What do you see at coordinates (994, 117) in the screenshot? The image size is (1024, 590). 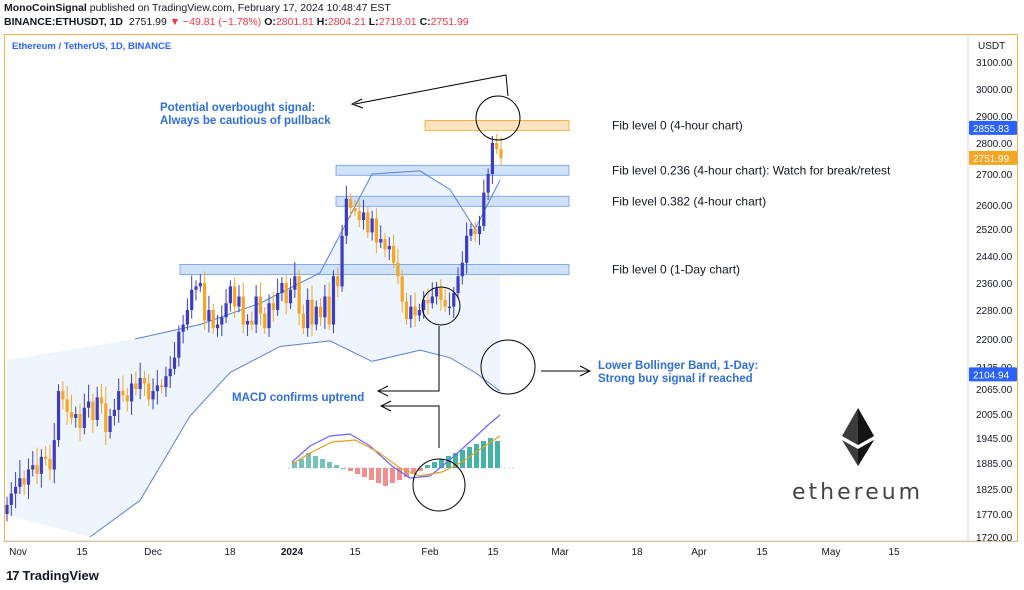 I see `price-tick: 2900.00` at bounding box center [994, 117].